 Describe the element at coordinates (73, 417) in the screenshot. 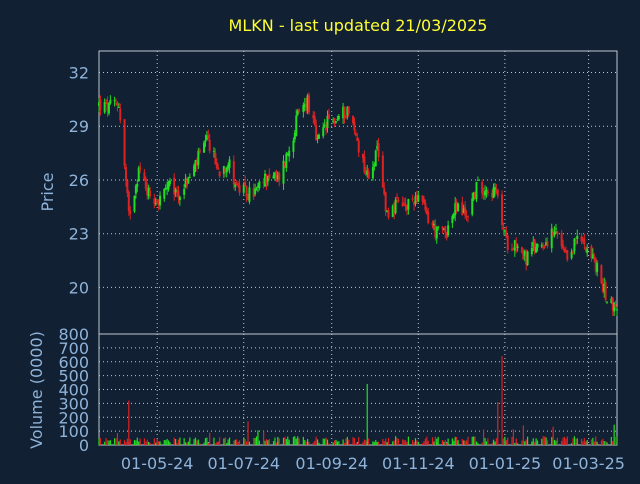

I see `volume-tick-label: 200` at that location.